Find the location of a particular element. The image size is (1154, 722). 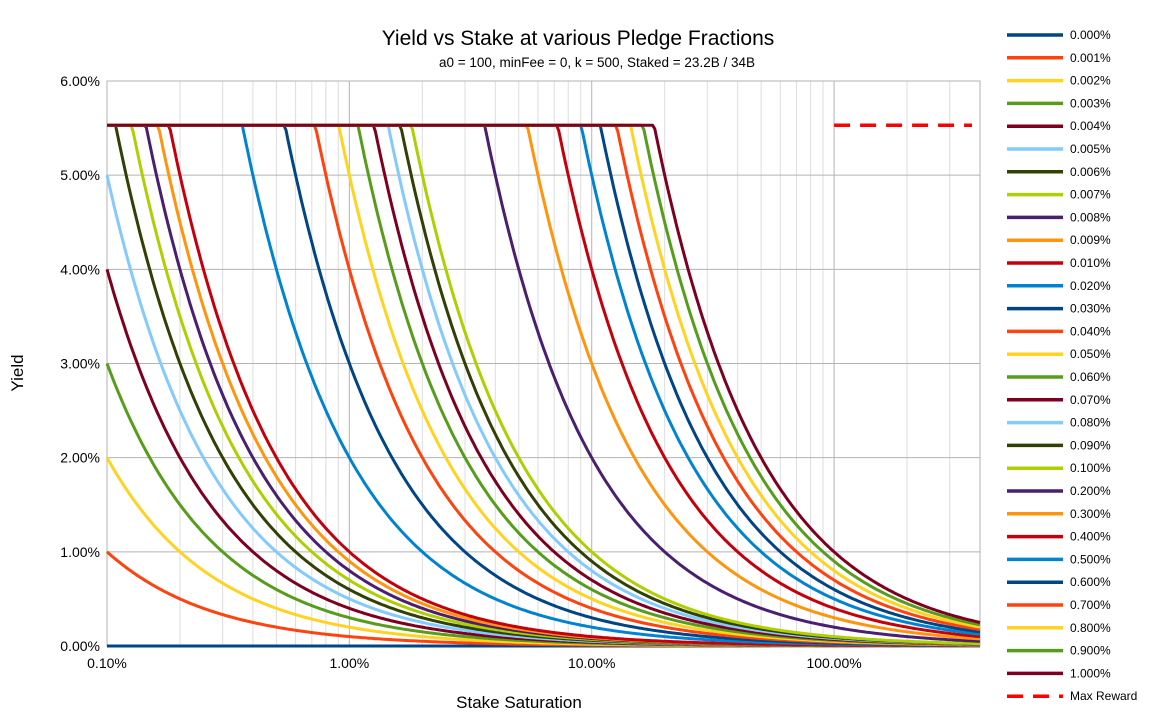

legend-label: Max Reward is located at coordinates (1103, 696).